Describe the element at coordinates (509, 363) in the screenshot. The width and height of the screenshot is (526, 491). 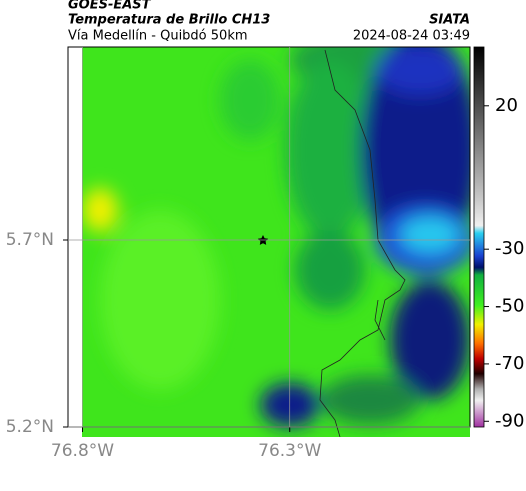
I see `colorbar-tick-label: -70` at that location.